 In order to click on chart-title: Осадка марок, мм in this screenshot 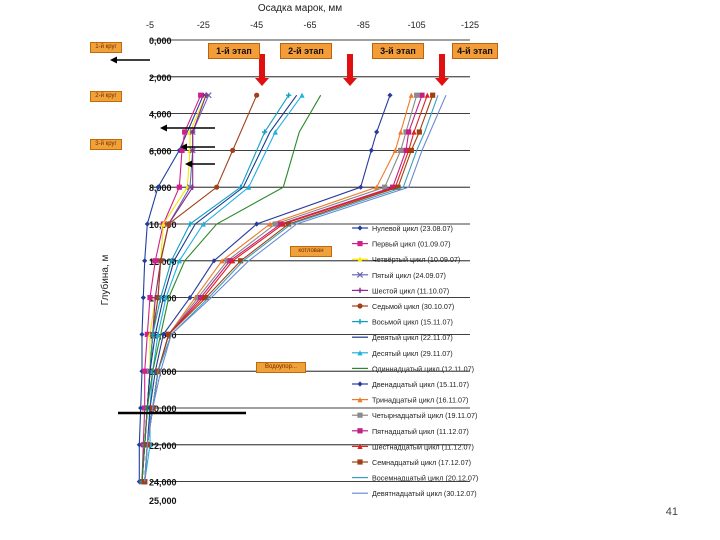, I will do `click(300, 8)`.